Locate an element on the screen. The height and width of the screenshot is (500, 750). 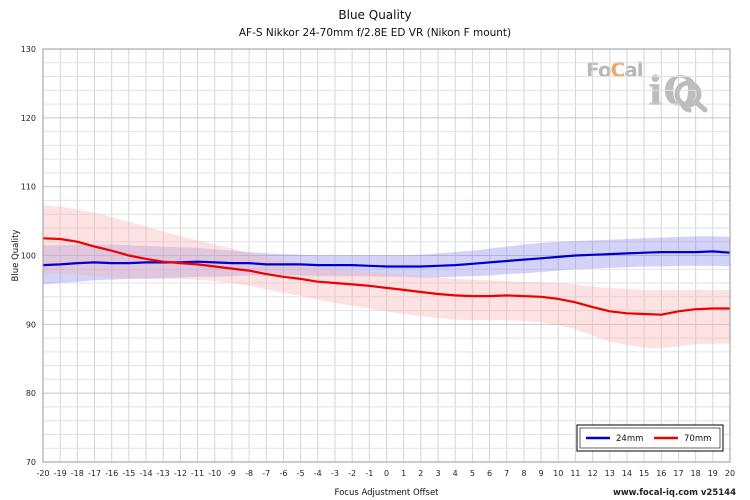
x-tick-label: -5 is located at coordinates (301, 473).